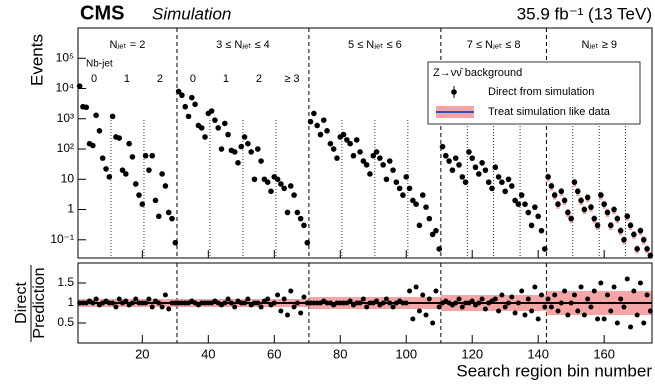  What do you see at coordinates (160, 79) in the screenshot?
I see `nb-label: 2` at bounding box center [160, 79].